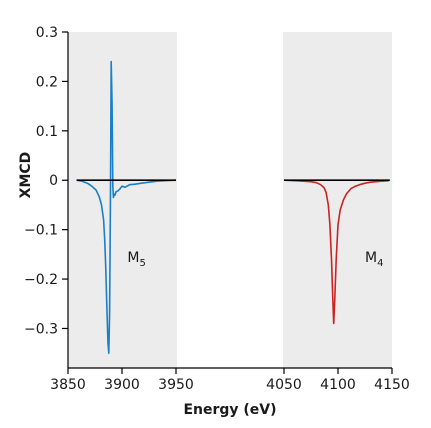 This screenshot has width=431, height=428. I want to click on peak-label-subscript: 4, so click(380, 263).